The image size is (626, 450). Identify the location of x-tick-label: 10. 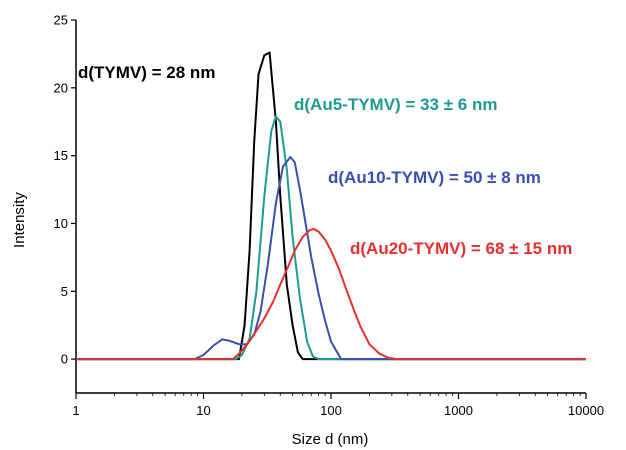
(203, 410).